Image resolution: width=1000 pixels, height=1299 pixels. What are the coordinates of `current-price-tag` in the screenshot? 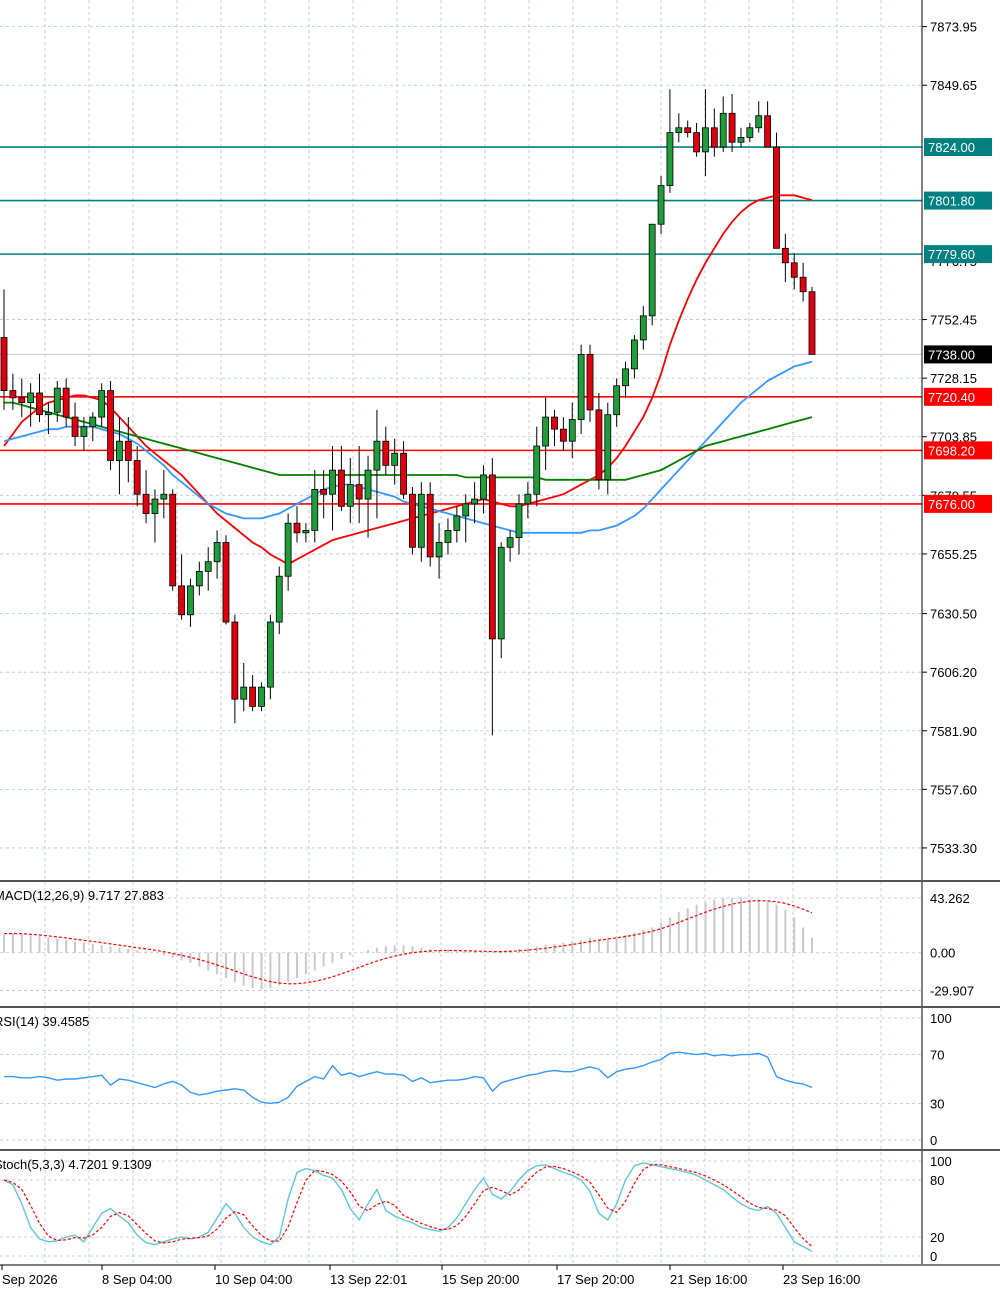 It's located at (958, 354).